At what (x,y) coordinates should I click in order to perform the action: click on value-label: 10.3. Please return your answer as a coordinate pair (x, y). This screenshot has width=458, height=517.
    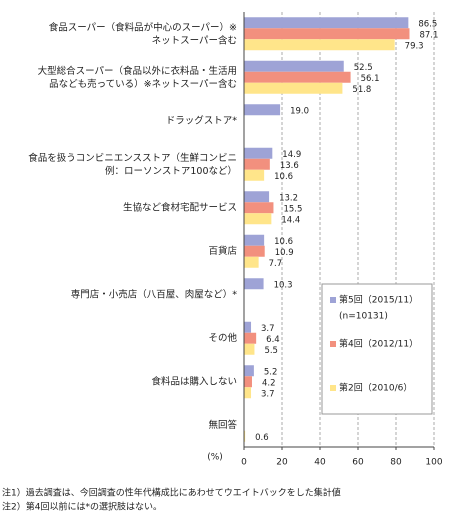
    Looking at the image, I should click on (283, 285).